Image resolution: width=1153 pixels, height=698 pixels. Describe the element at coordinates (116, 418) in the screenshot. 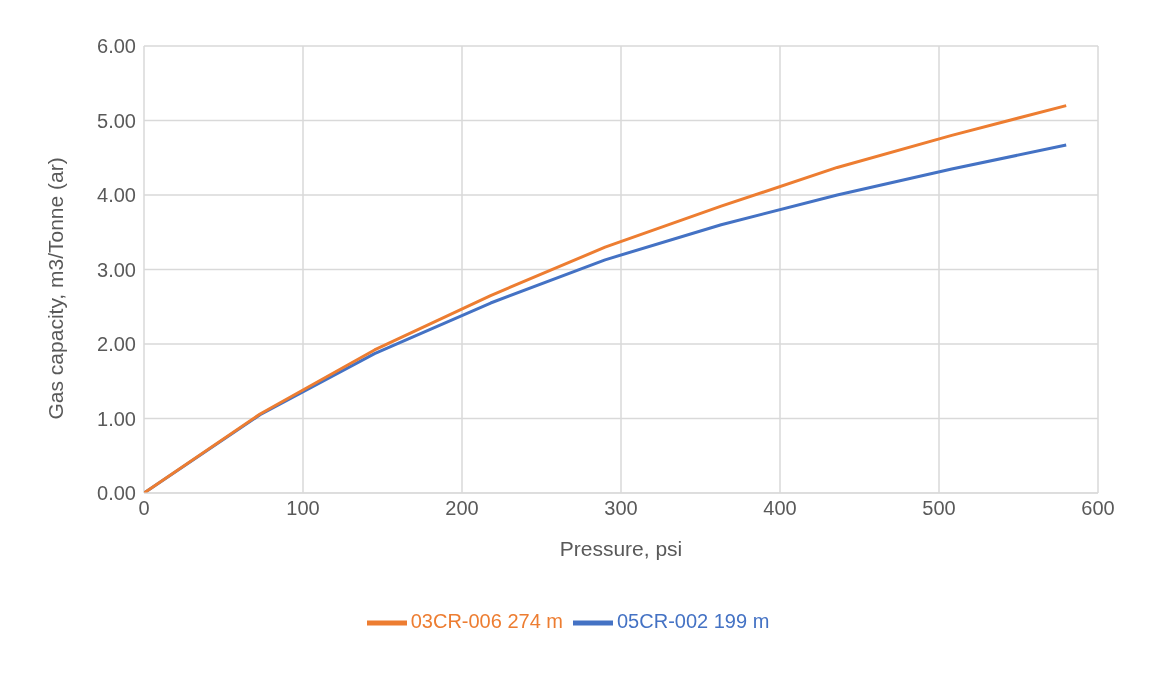

I see `y-tick-label: 1.00` at that location.